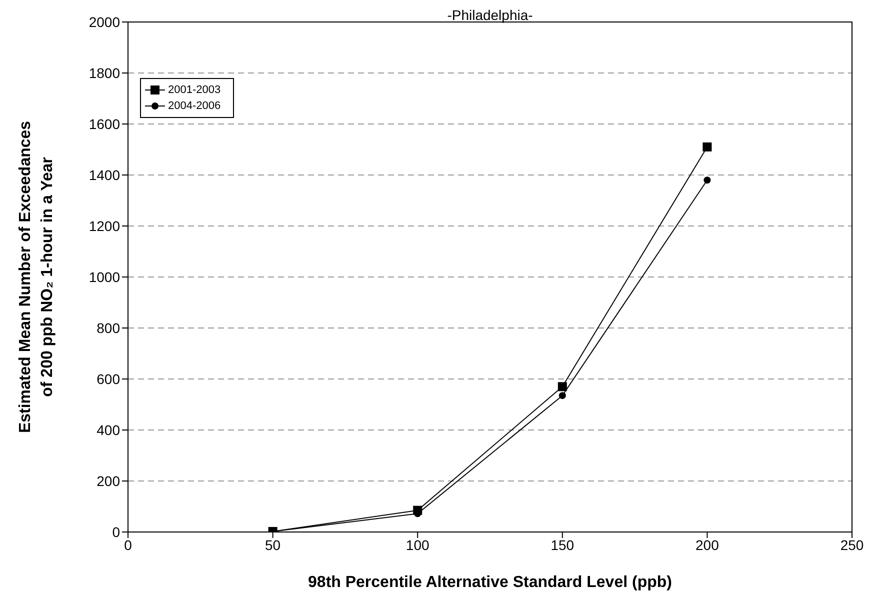 This screenshot has width=877, height=613. What do you see at coordinates (104, 226) in the screenshot?
I see `y-tick-label: 1200` at bounding box center [104, 226].